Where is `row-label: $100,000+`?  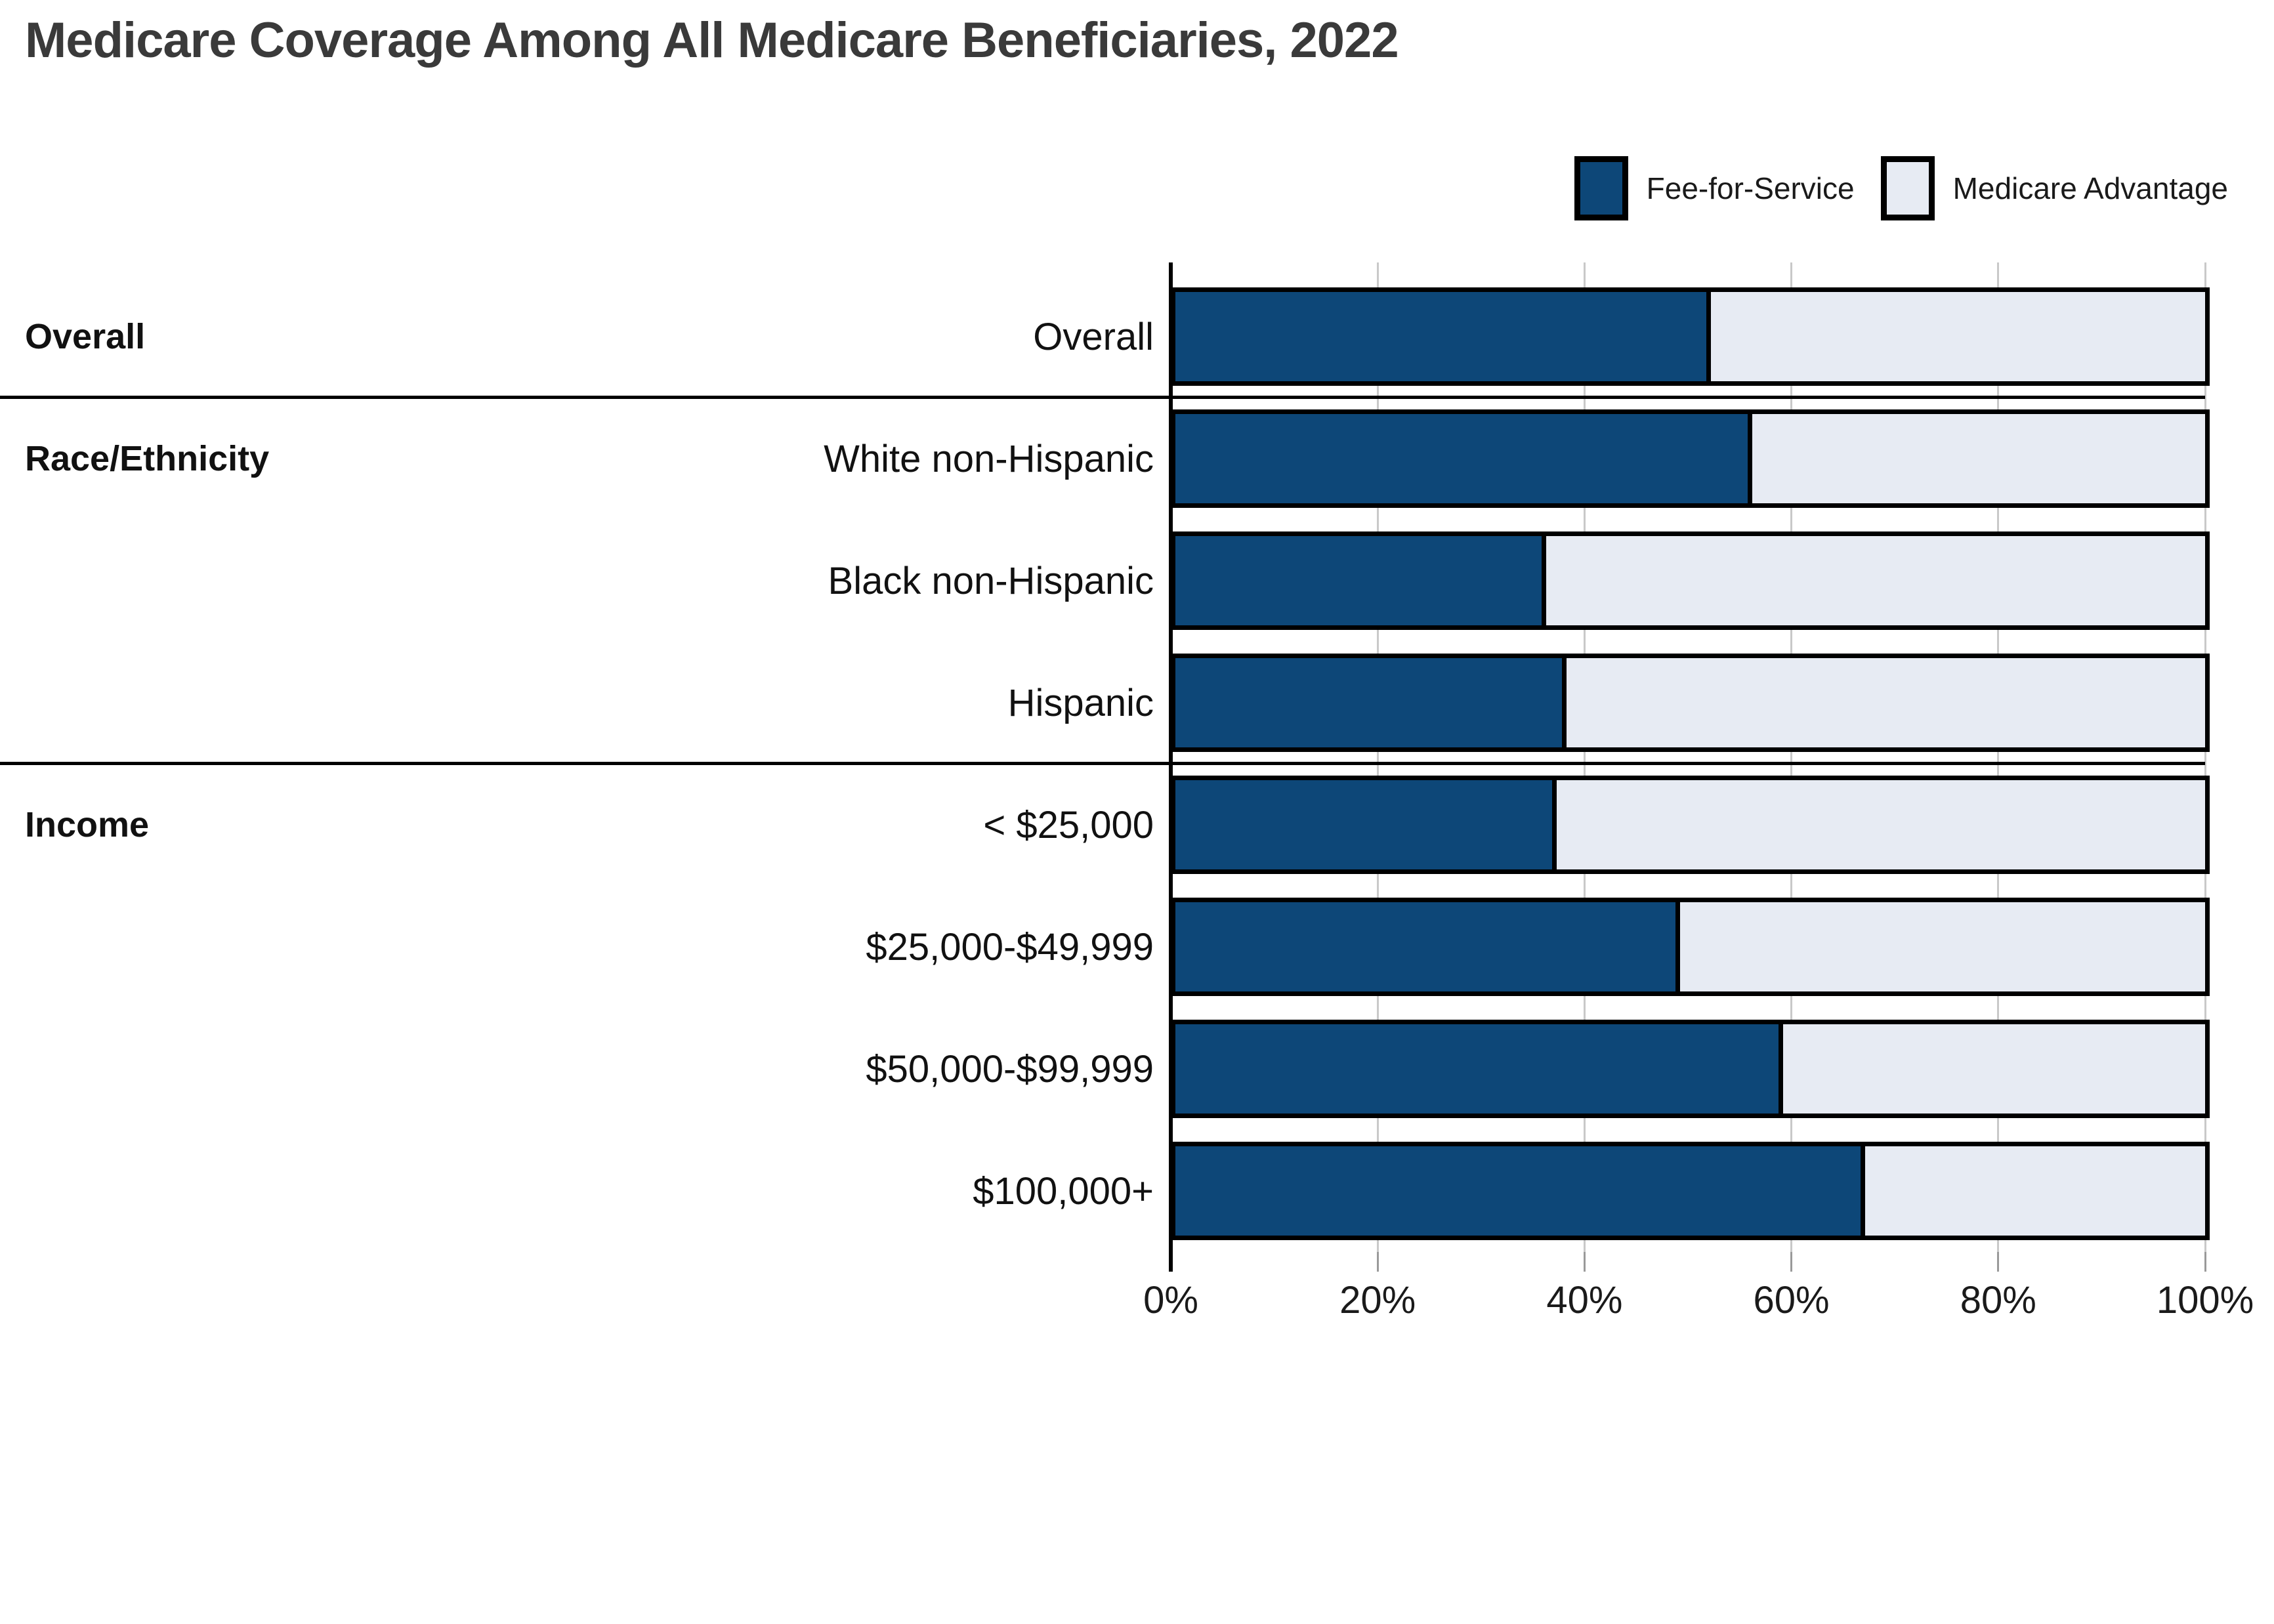
row-label: $100,000+ is located at coordinates (1063, 1191).